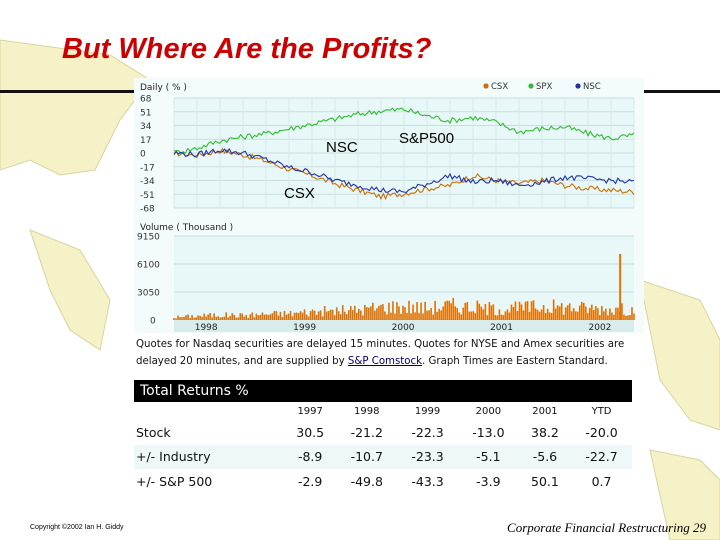  What do you see at coordinates (385, 361) in the screenshot?
I see `sp-comstock-link: S&P Comstock` at bounding box center [385, 361].